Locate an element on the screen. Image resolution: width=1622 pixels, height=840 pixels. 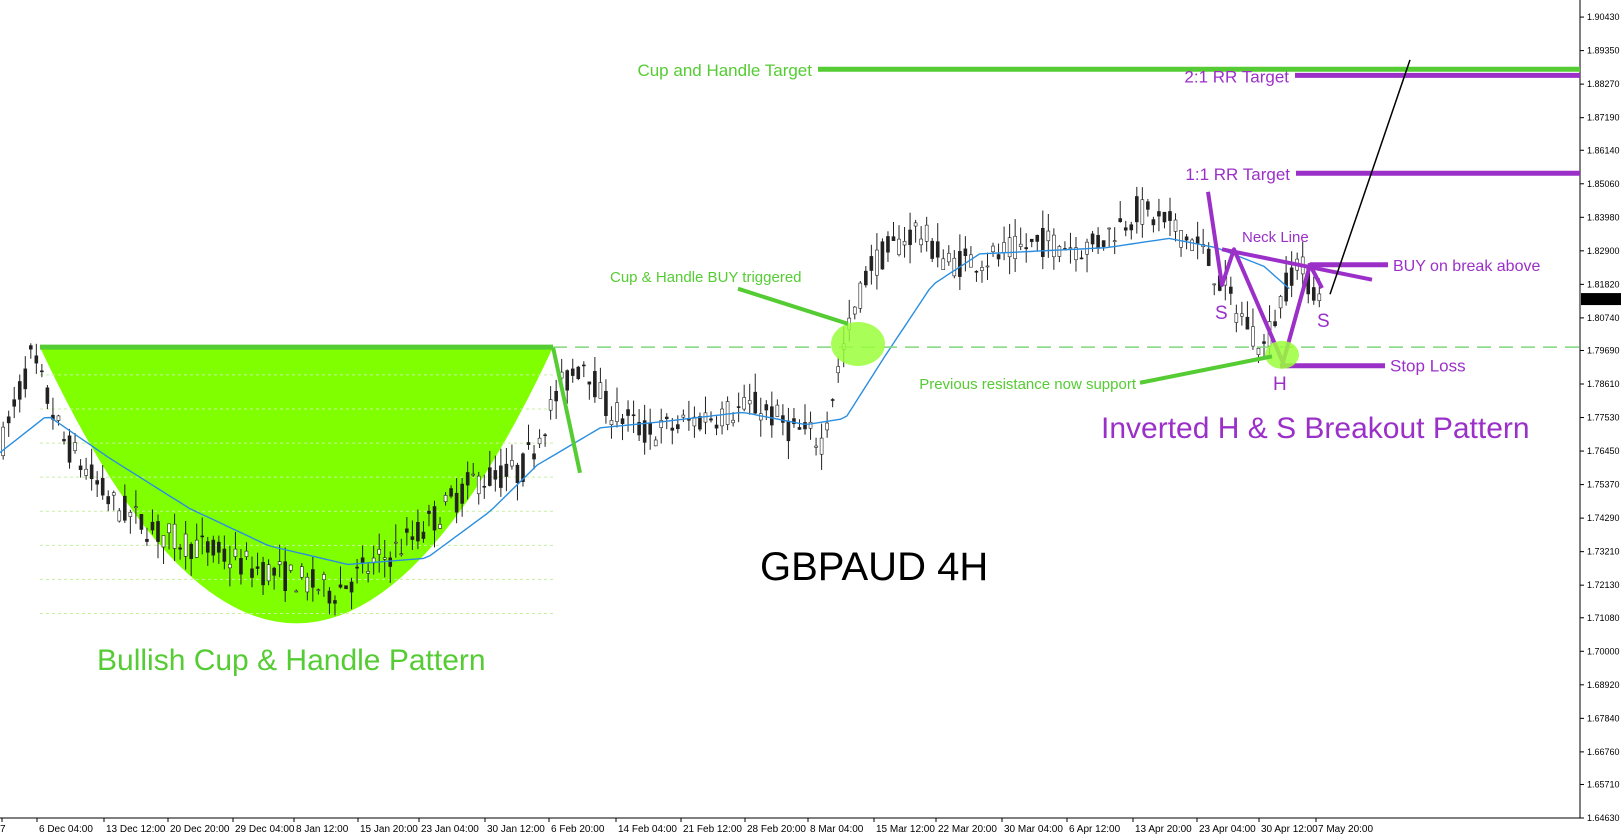
inverted-hs-pattern-label: Inverted H & S Breakout Pattern is located at coordinates (1315, 428).